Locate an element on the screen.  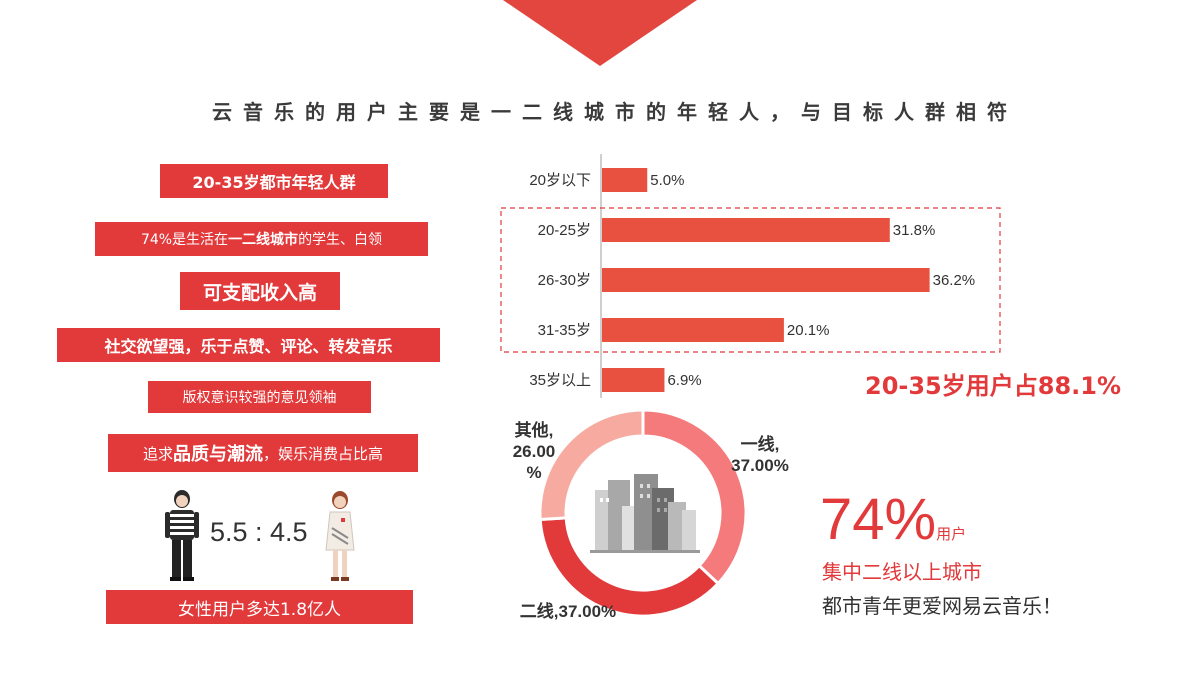
tag-copyright: 版权意识较强的意见领袖 is located at coordinates (259, 397).